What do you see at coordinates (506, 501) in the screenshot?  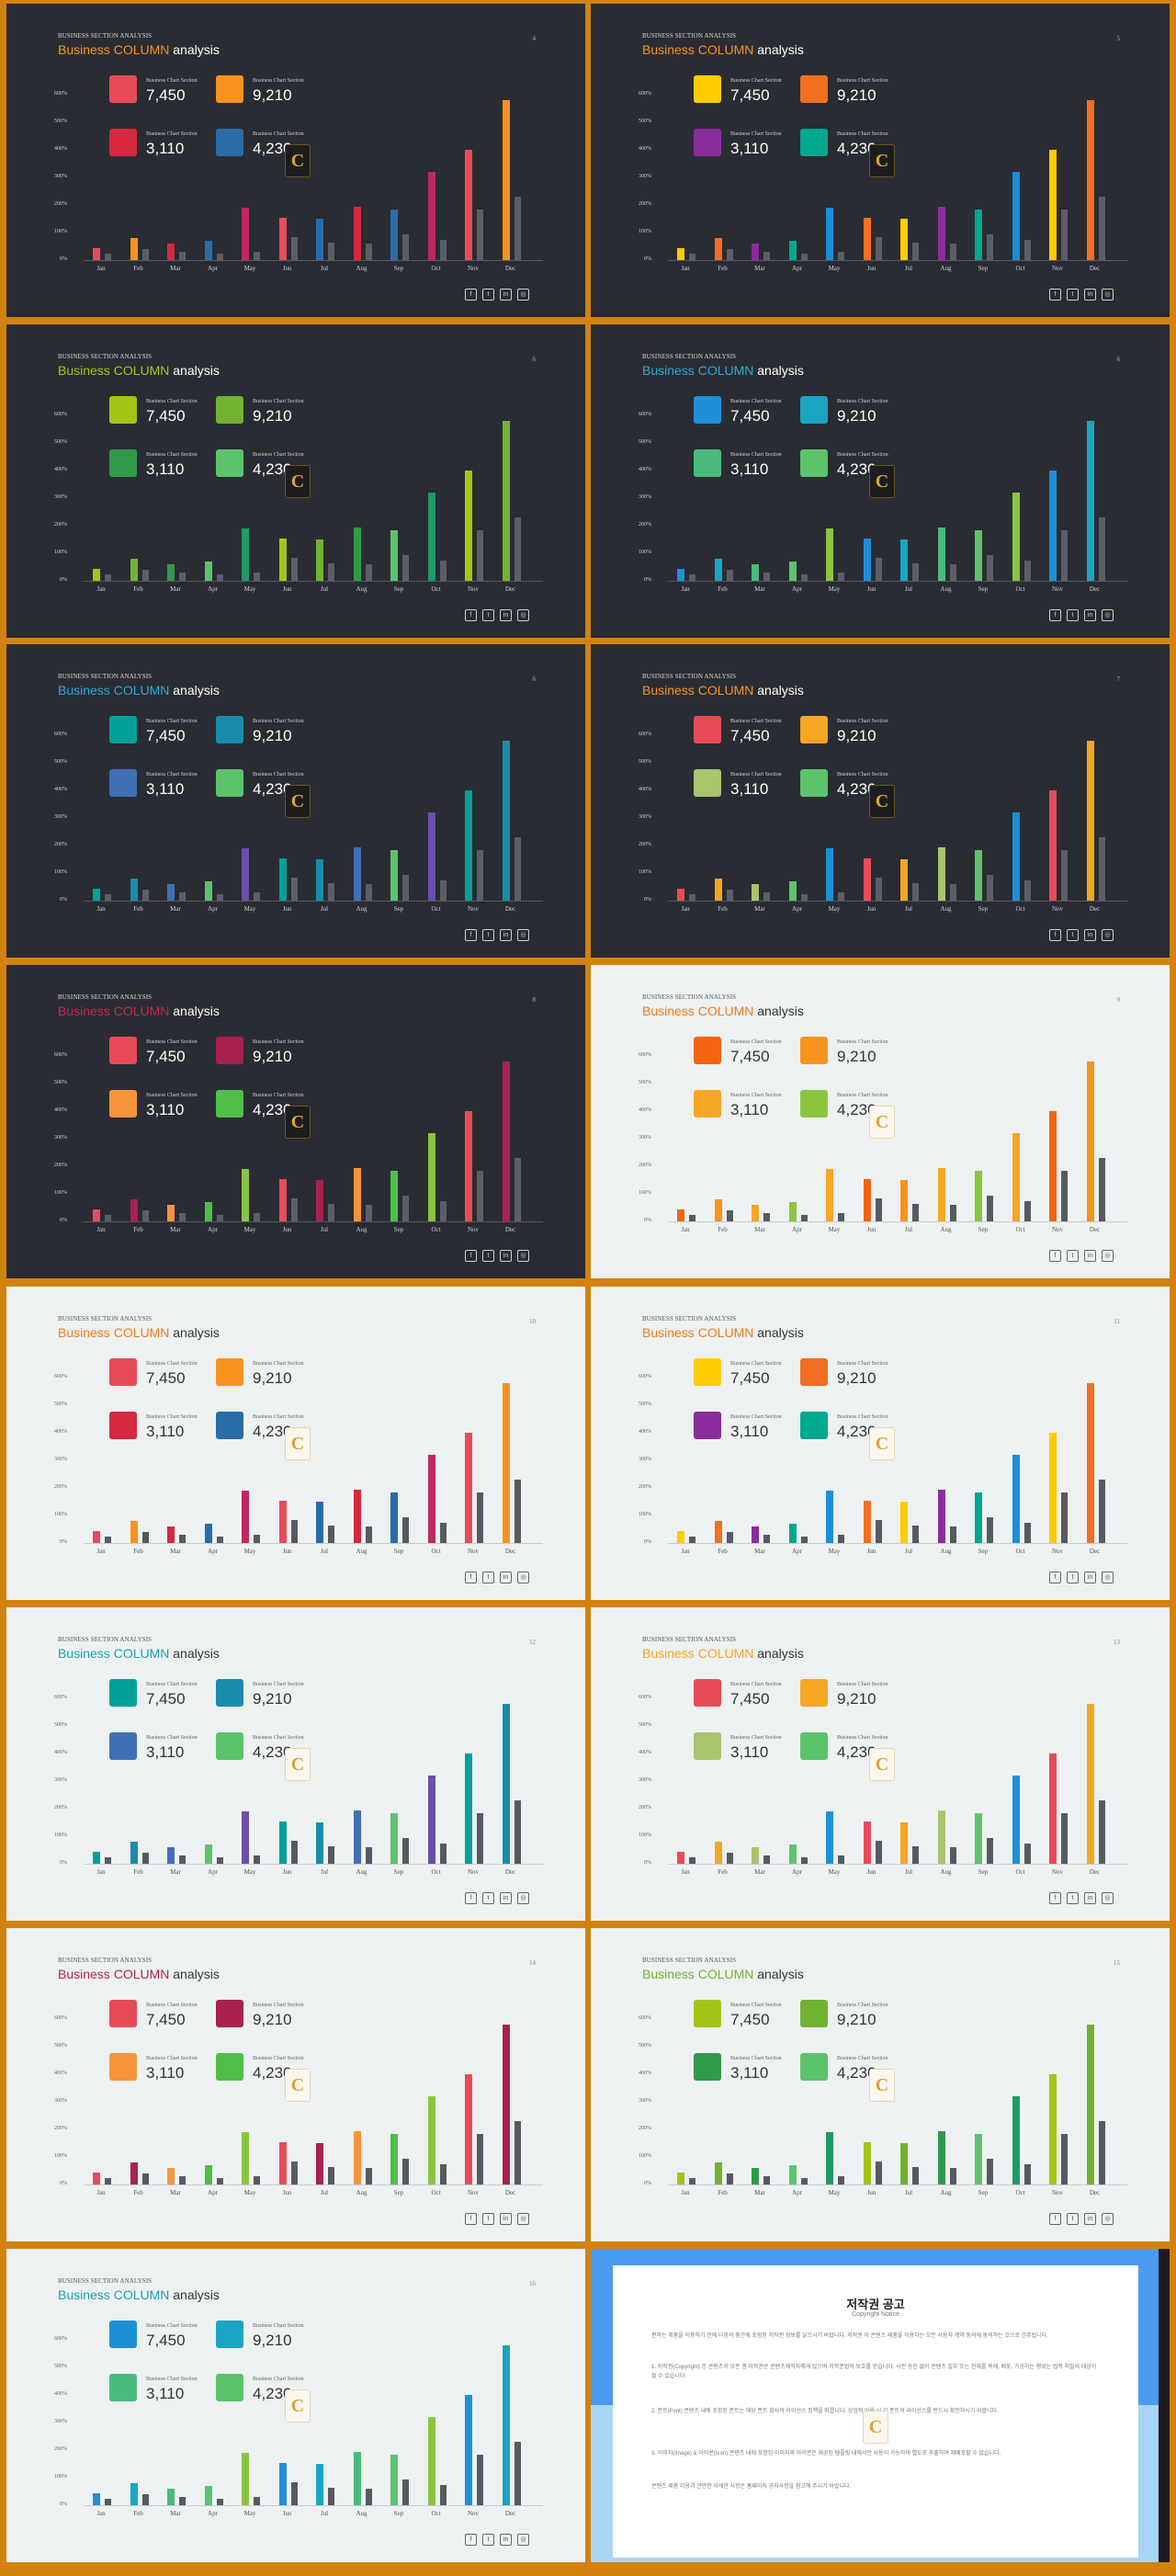 I see `bar-series1-dec` at bounding box center [506, 501].